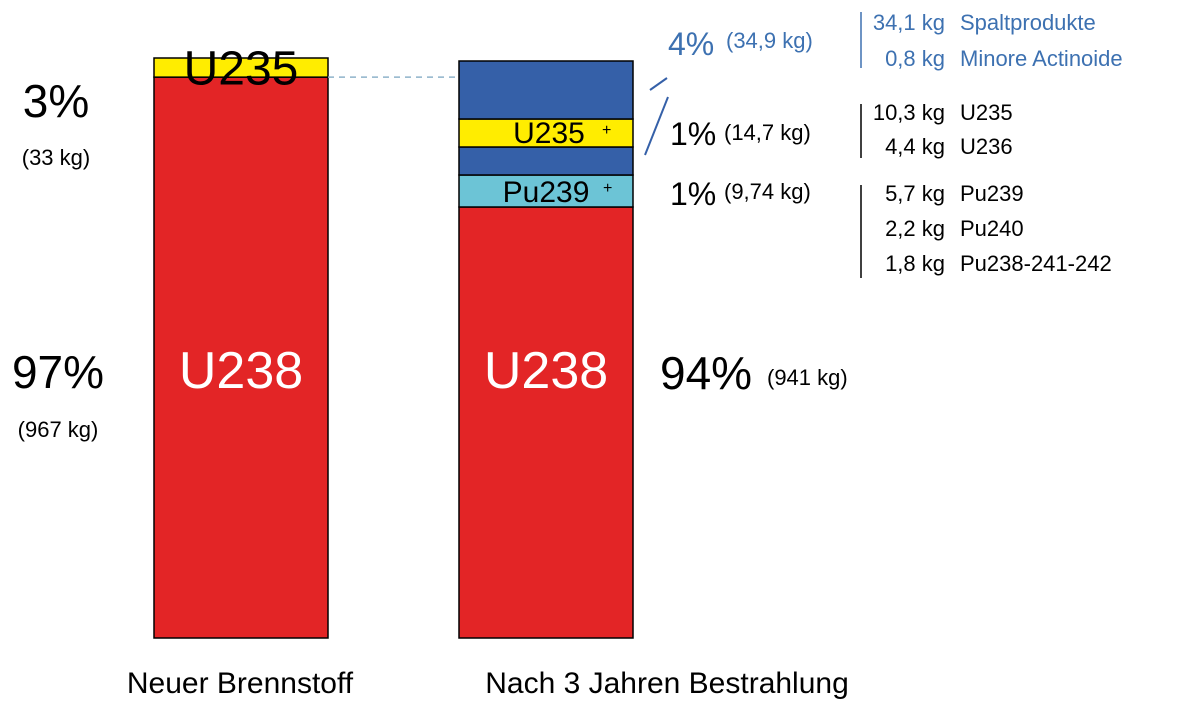 This screenshot has width=1200, height=706. I want to click on bar2-u235-sup: +, so click(606, 130).